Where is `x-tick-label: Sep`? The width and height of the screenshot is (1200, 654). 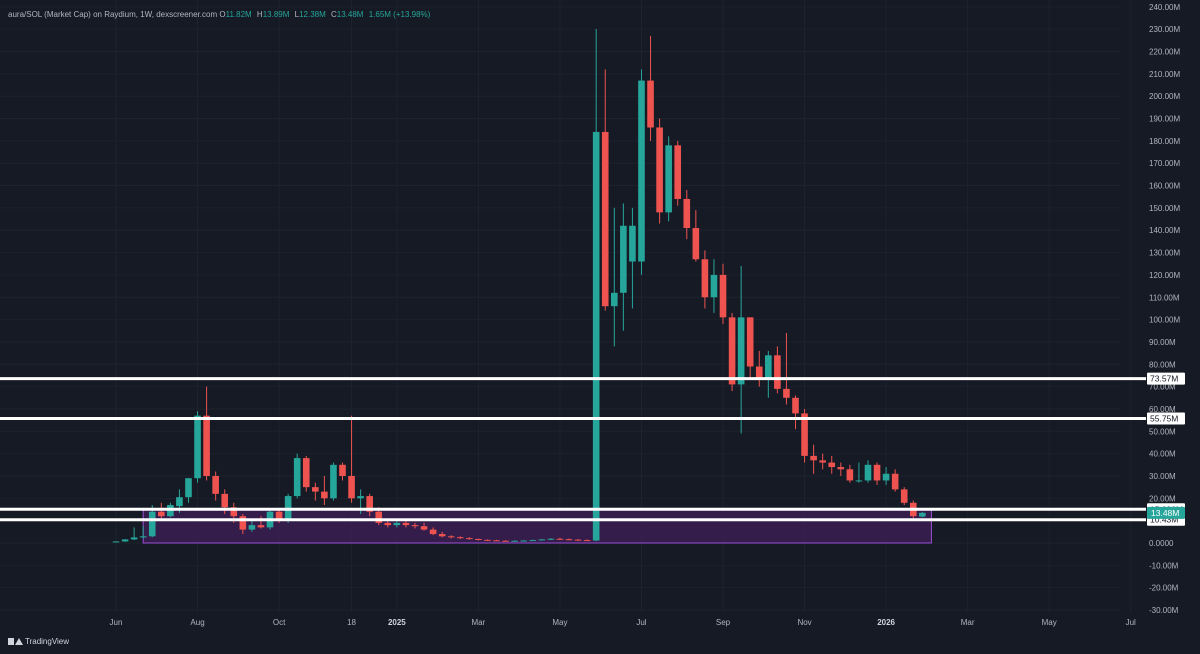 x-tick-label: Sep is located at coordinates (723, 622).